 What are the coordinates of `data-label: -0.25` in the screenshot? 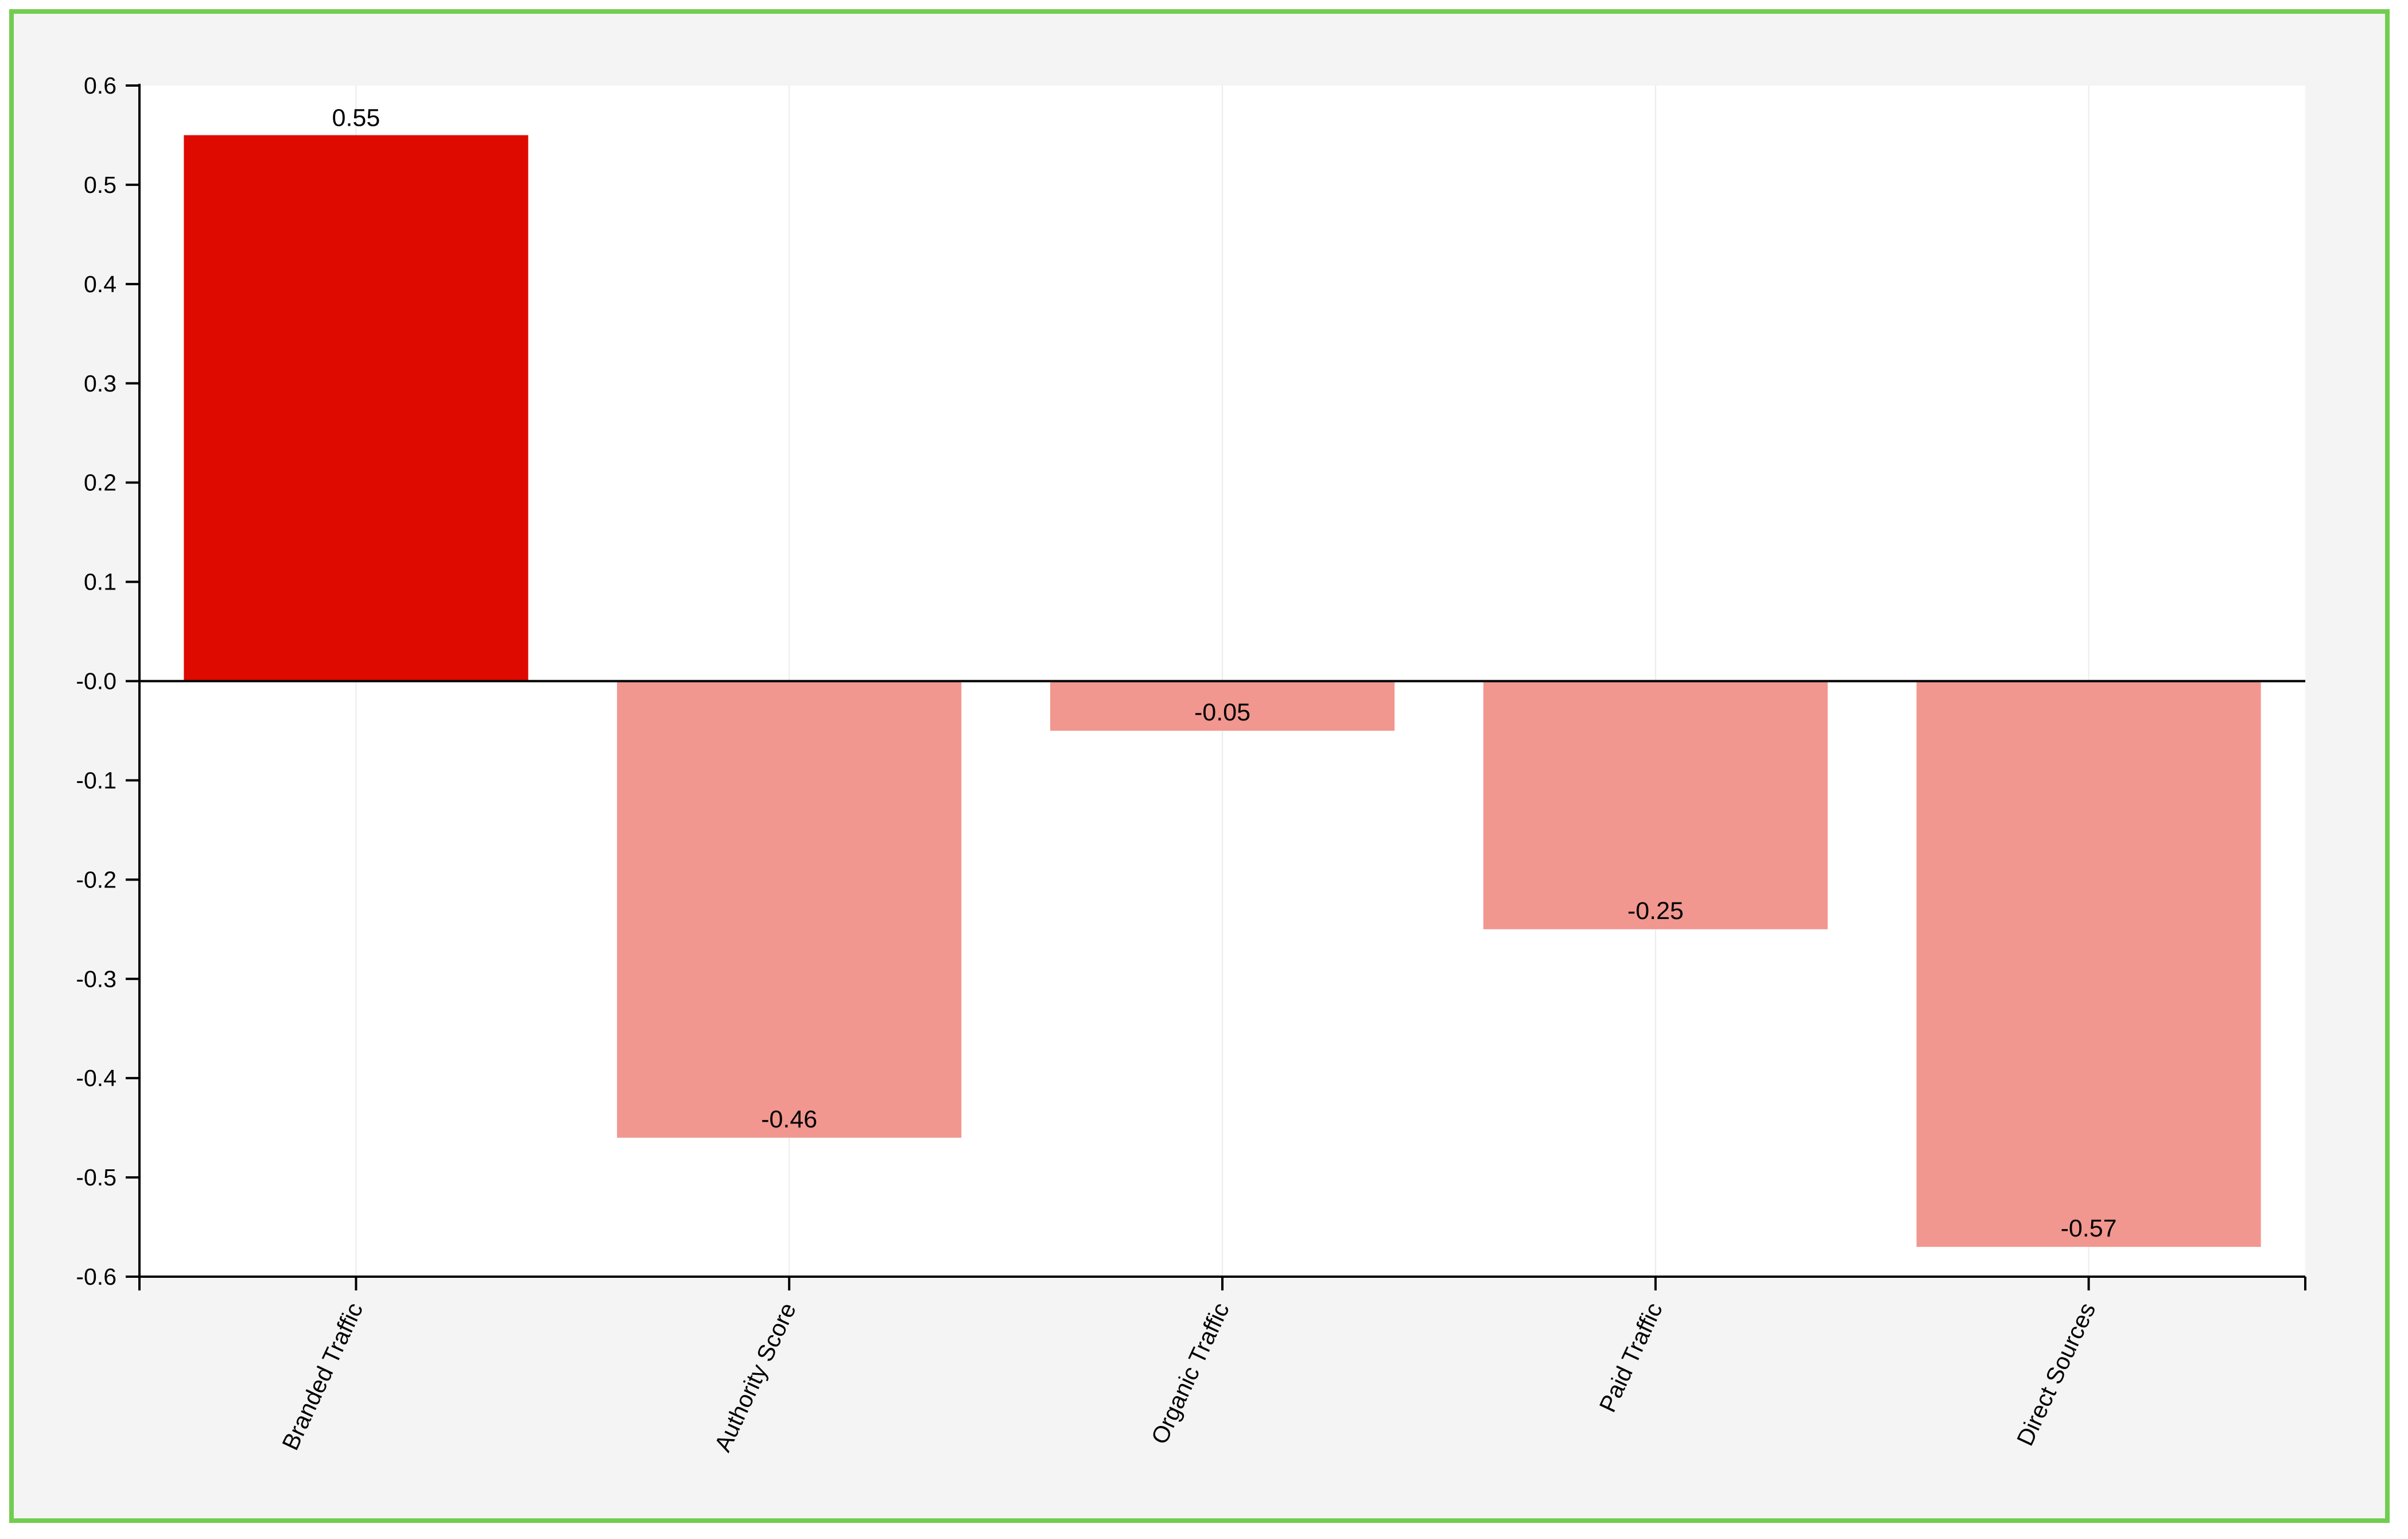 It's located at (1656, 911).